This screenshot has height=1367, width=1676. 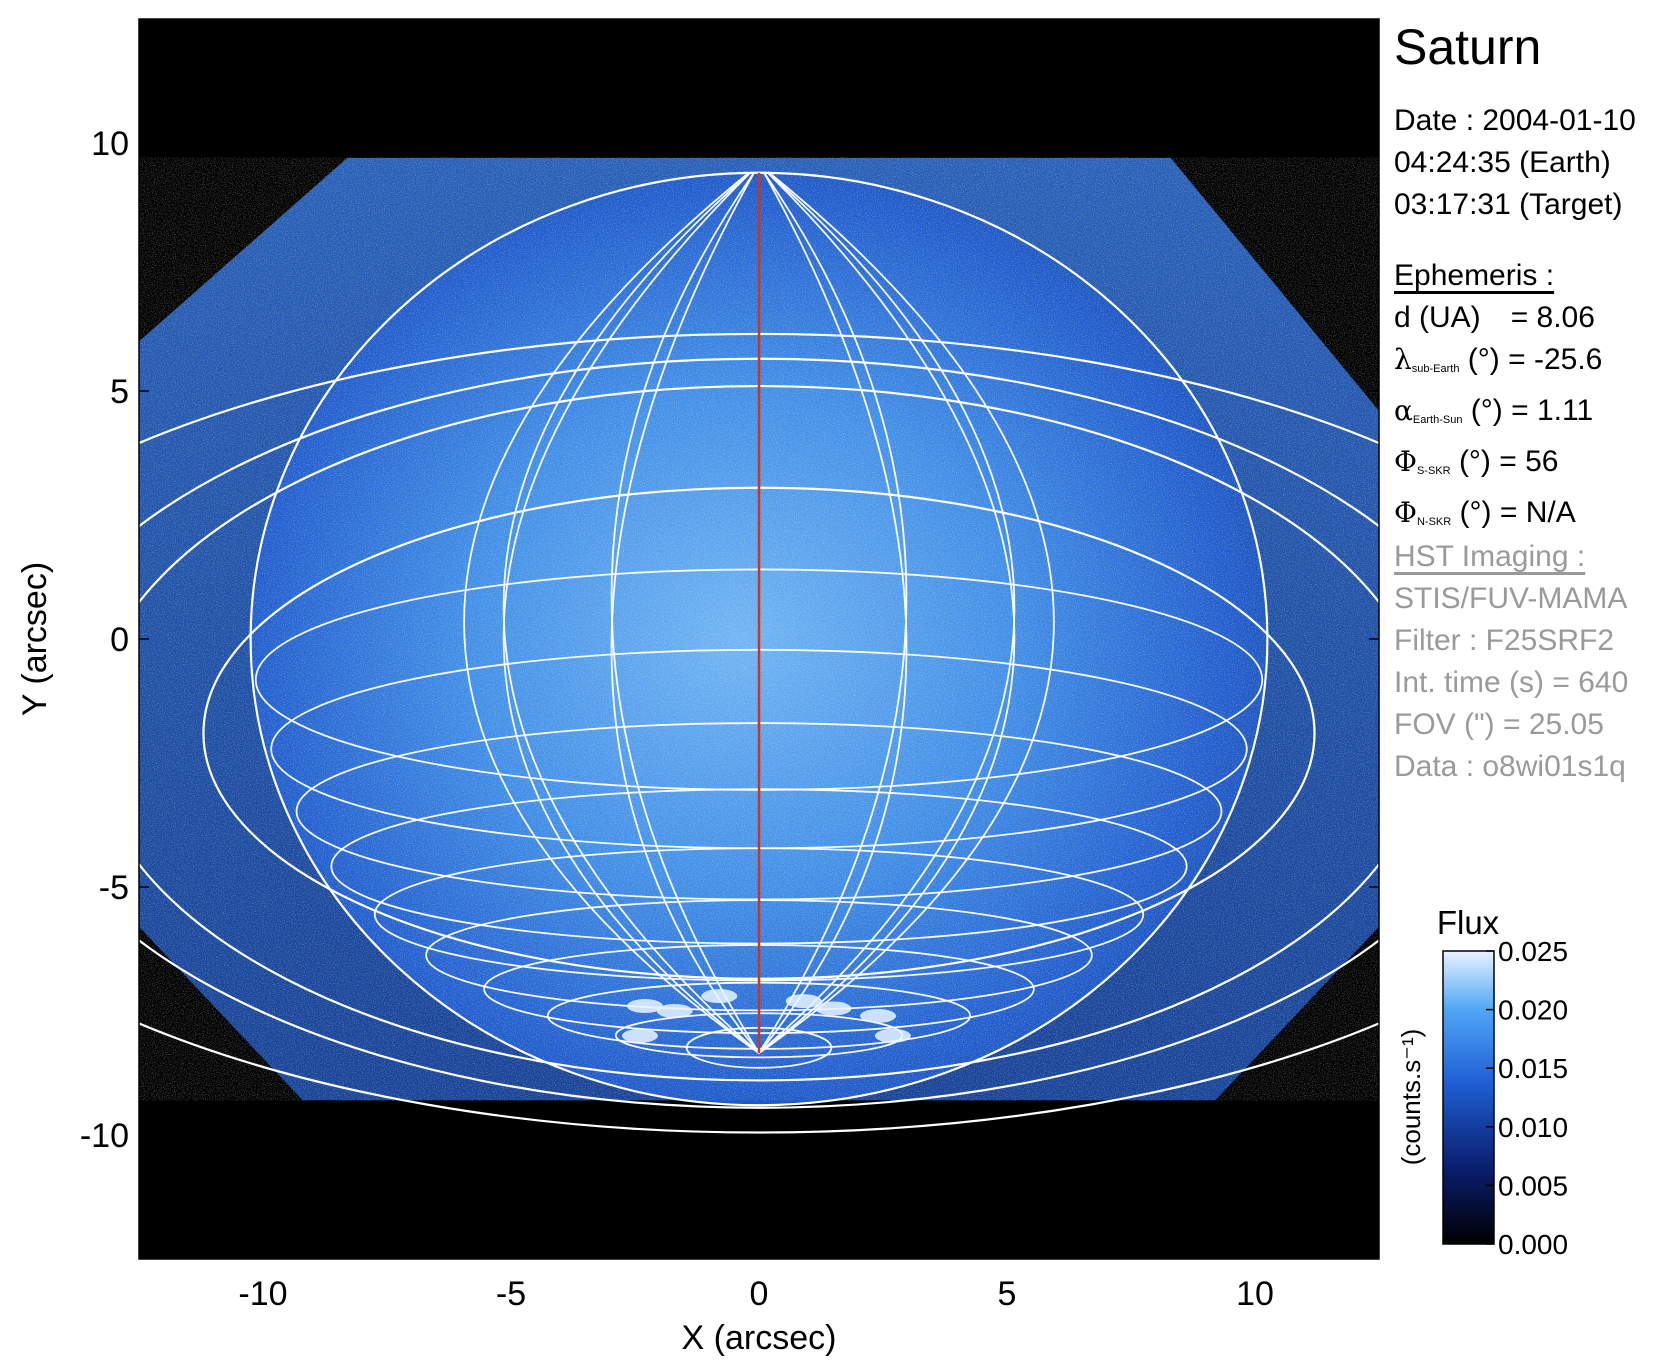 I want to click on target-time-line: 03:17:31 (Target), so click(x=1508, y=204).